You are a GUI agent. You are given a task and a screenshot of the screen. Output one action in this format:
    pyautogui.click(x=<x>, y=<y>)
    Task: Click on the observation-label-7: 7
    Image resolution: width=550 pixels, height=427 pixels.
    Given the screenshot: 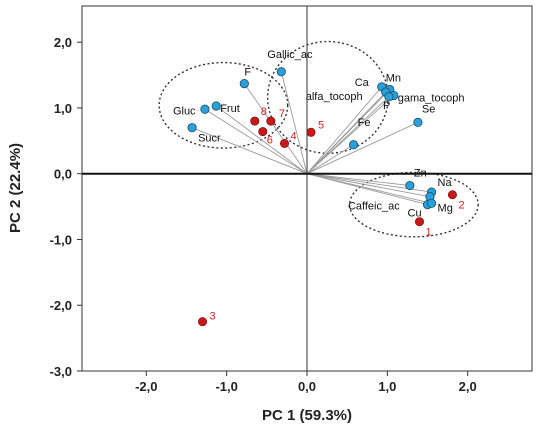 What is the action you would take?
    pyautogui.click(x=282, y=114)
    